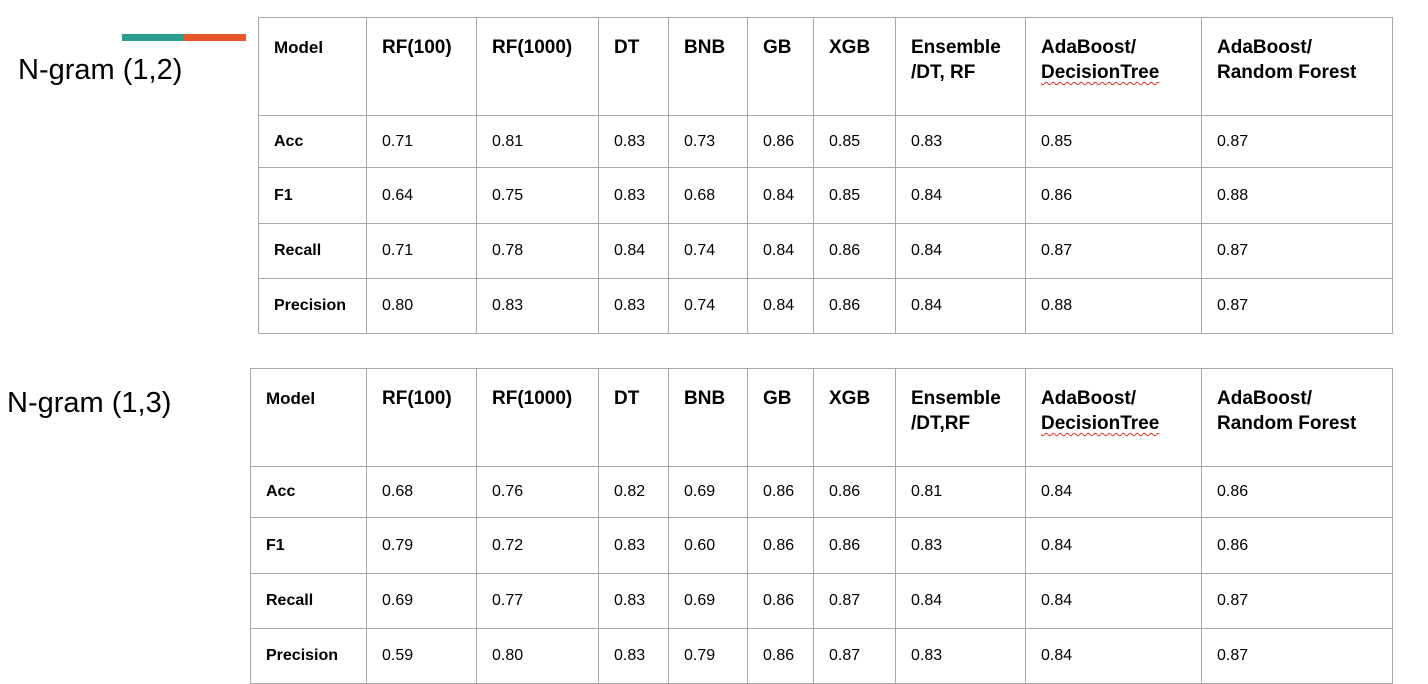 The image size is (1428, 684). Describe the element at coordinates (537, 417) in the screenshot. I see `column-header: RF(1000)` at that location.